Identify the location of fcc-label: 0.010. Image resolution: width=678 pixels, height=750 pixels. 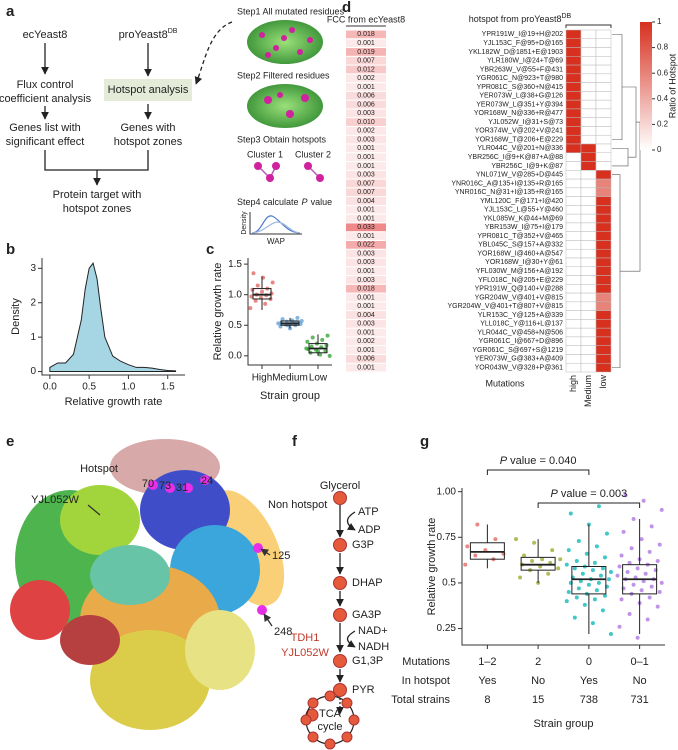
(366, 122).